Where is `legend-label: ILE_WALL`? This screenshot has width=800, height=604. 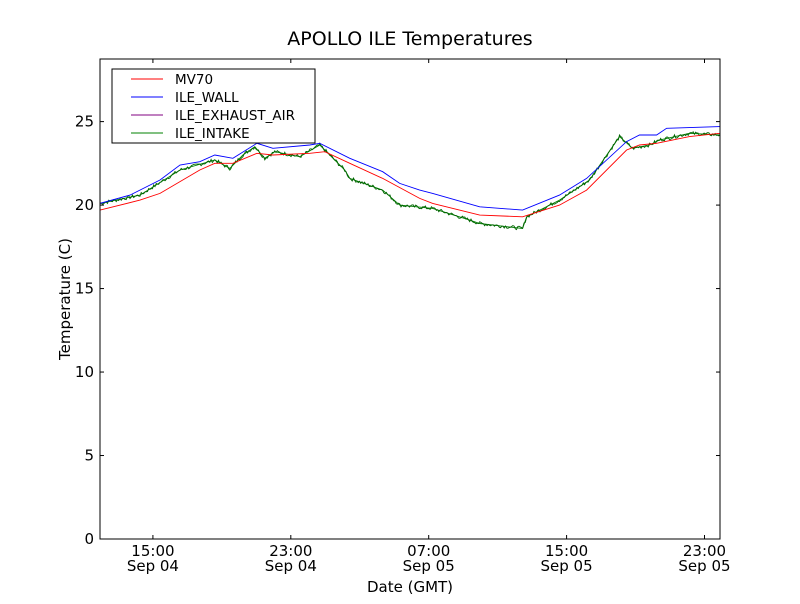 legend-label: ILE_WALL is located at coordinates (207, 98).